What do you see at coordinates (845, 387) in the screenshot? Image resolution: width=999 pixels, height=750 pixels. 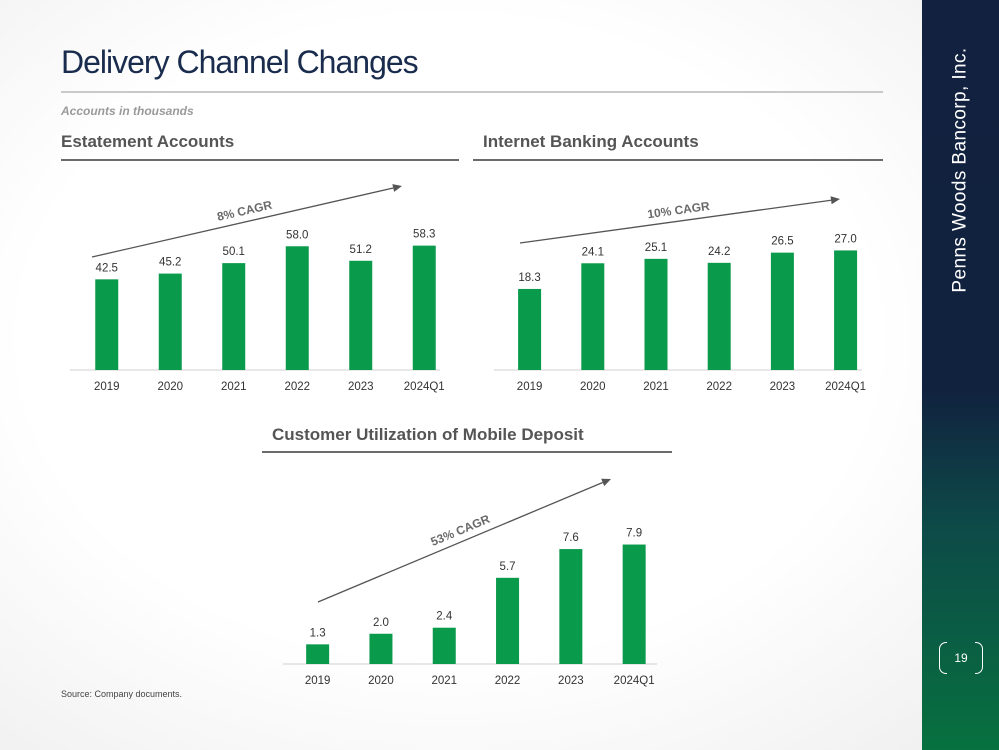 I see `internet-tick-label: 2024Q1` at bounding box center [845, 387].